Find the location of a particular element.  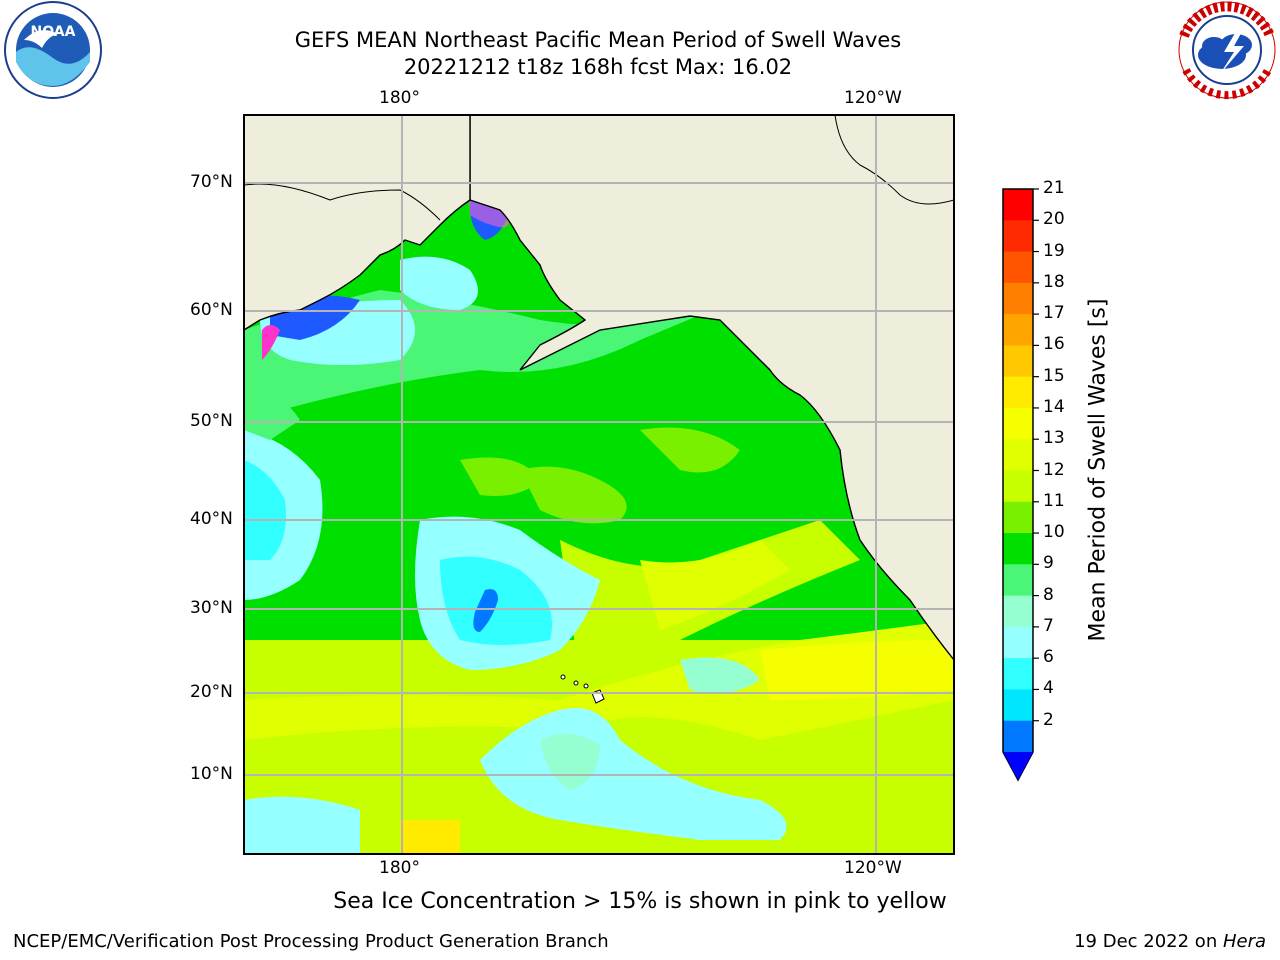

lat-label-30n: 30°N is located at coordinates (211, 608).